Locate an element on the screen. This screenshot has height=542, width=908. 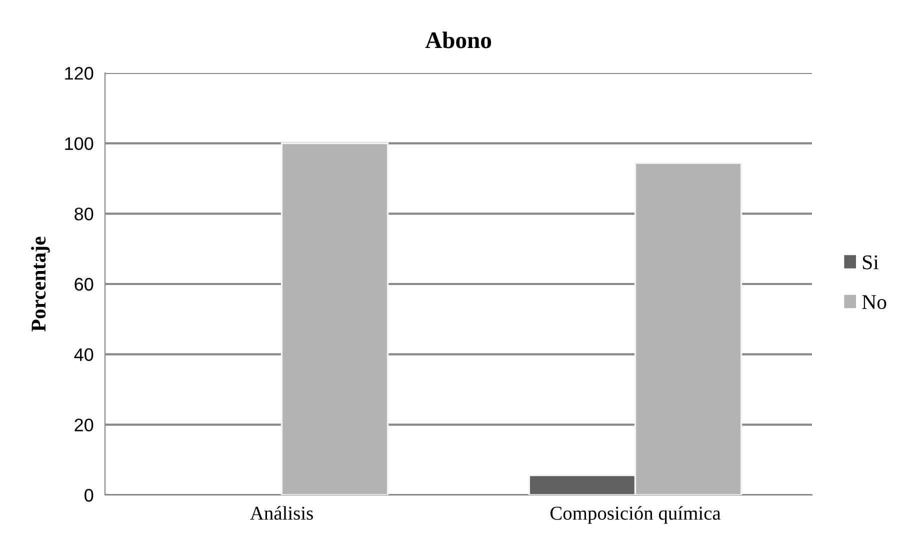
y-tick-label: 60 is located at coordinates (84, 284).